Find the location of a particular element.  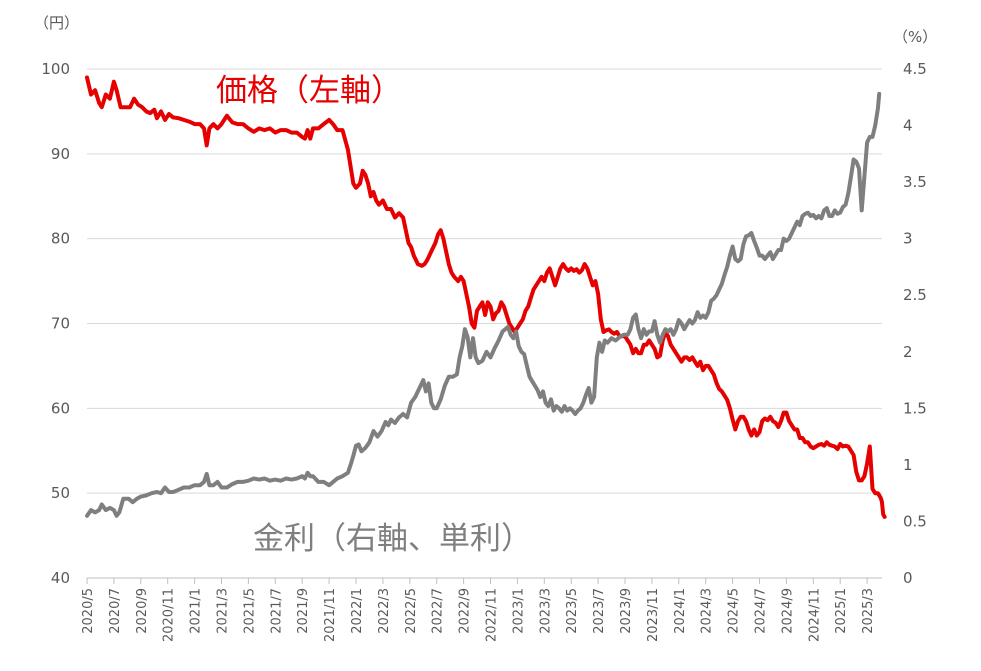

price-annotation: 価格（左軸） is located at coordinates (309, 91).